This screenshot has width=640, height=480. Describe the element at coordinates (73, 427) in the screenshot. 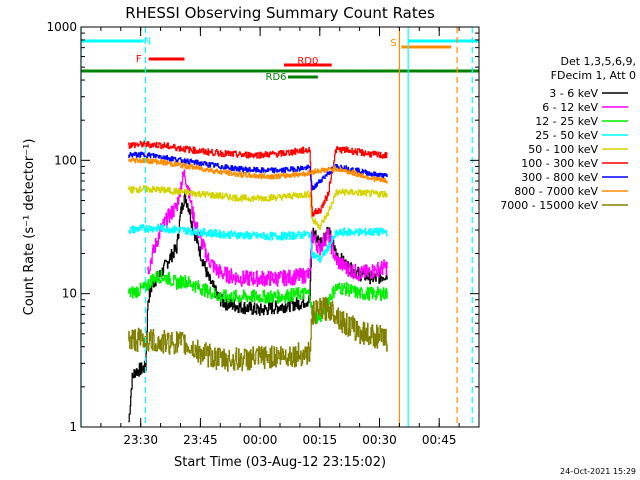

I see `y-tick-label: 1` at that location.